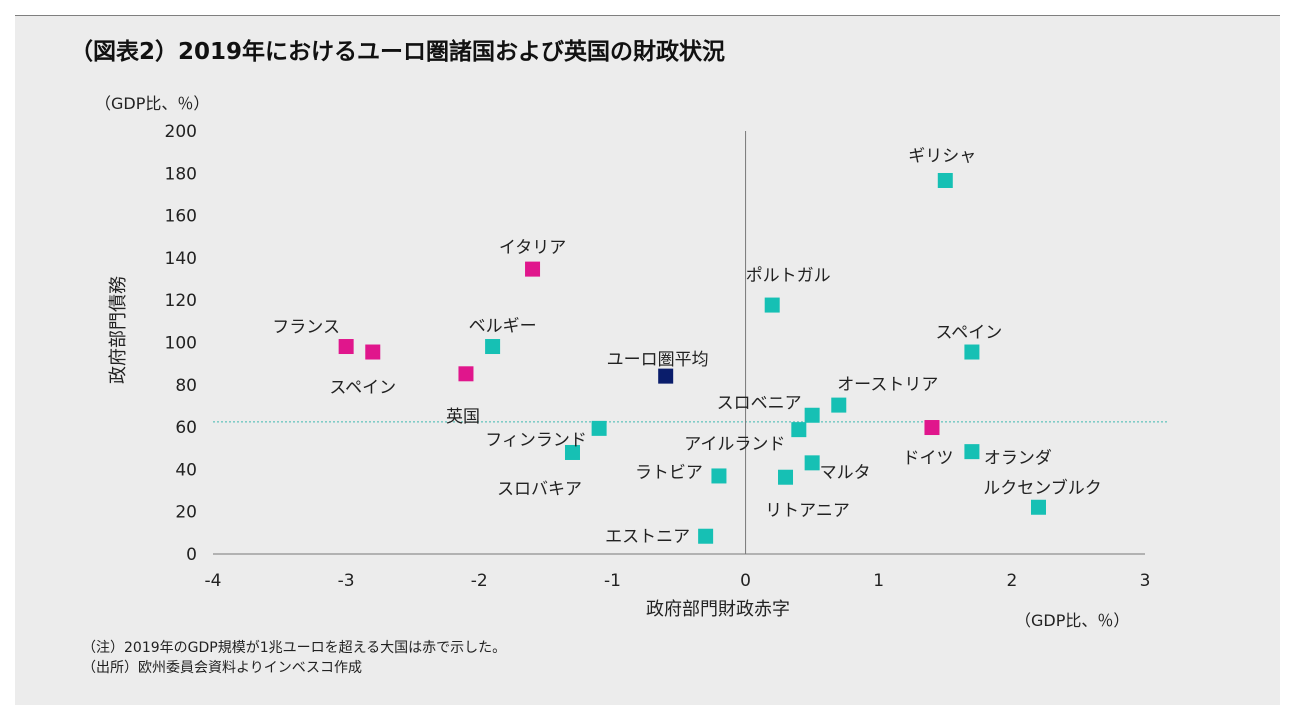 This screenshot has height=720, width=1295. I want to click on x-tick-label: -3, so click(346, 581).